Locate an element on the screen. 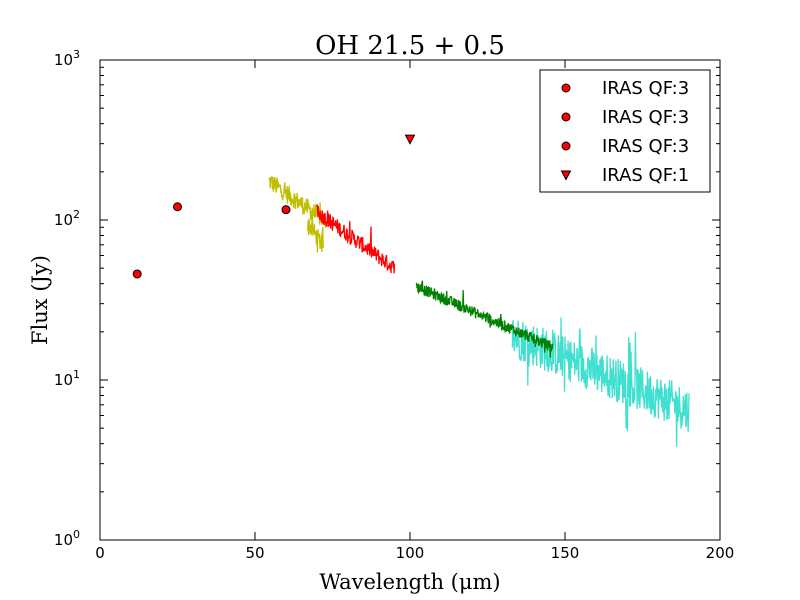 The width and height of the screenshot is (800, 600). points-layer is located at coordinates (274, 206).